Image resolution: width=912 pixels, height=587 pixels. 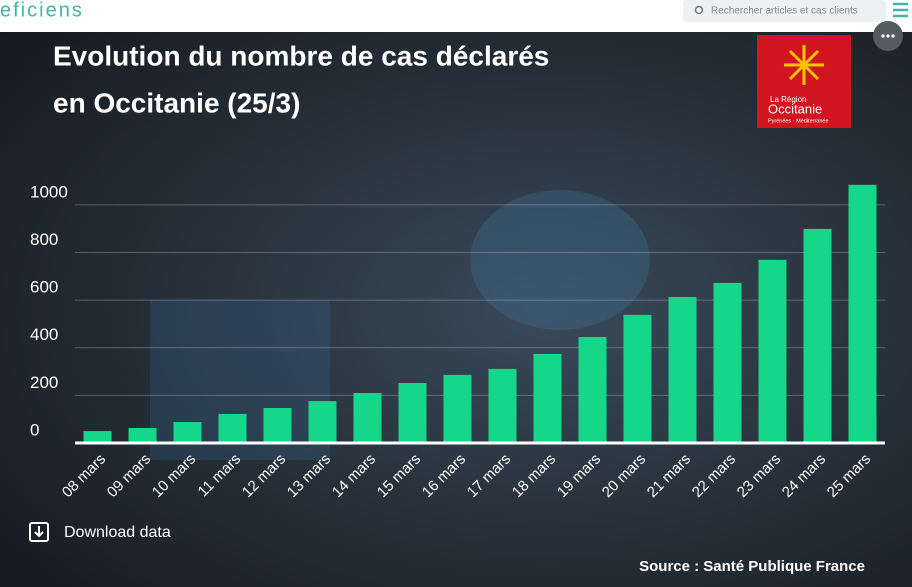 I want to click on site-logo: eficiens, so click(x=42, y=10).